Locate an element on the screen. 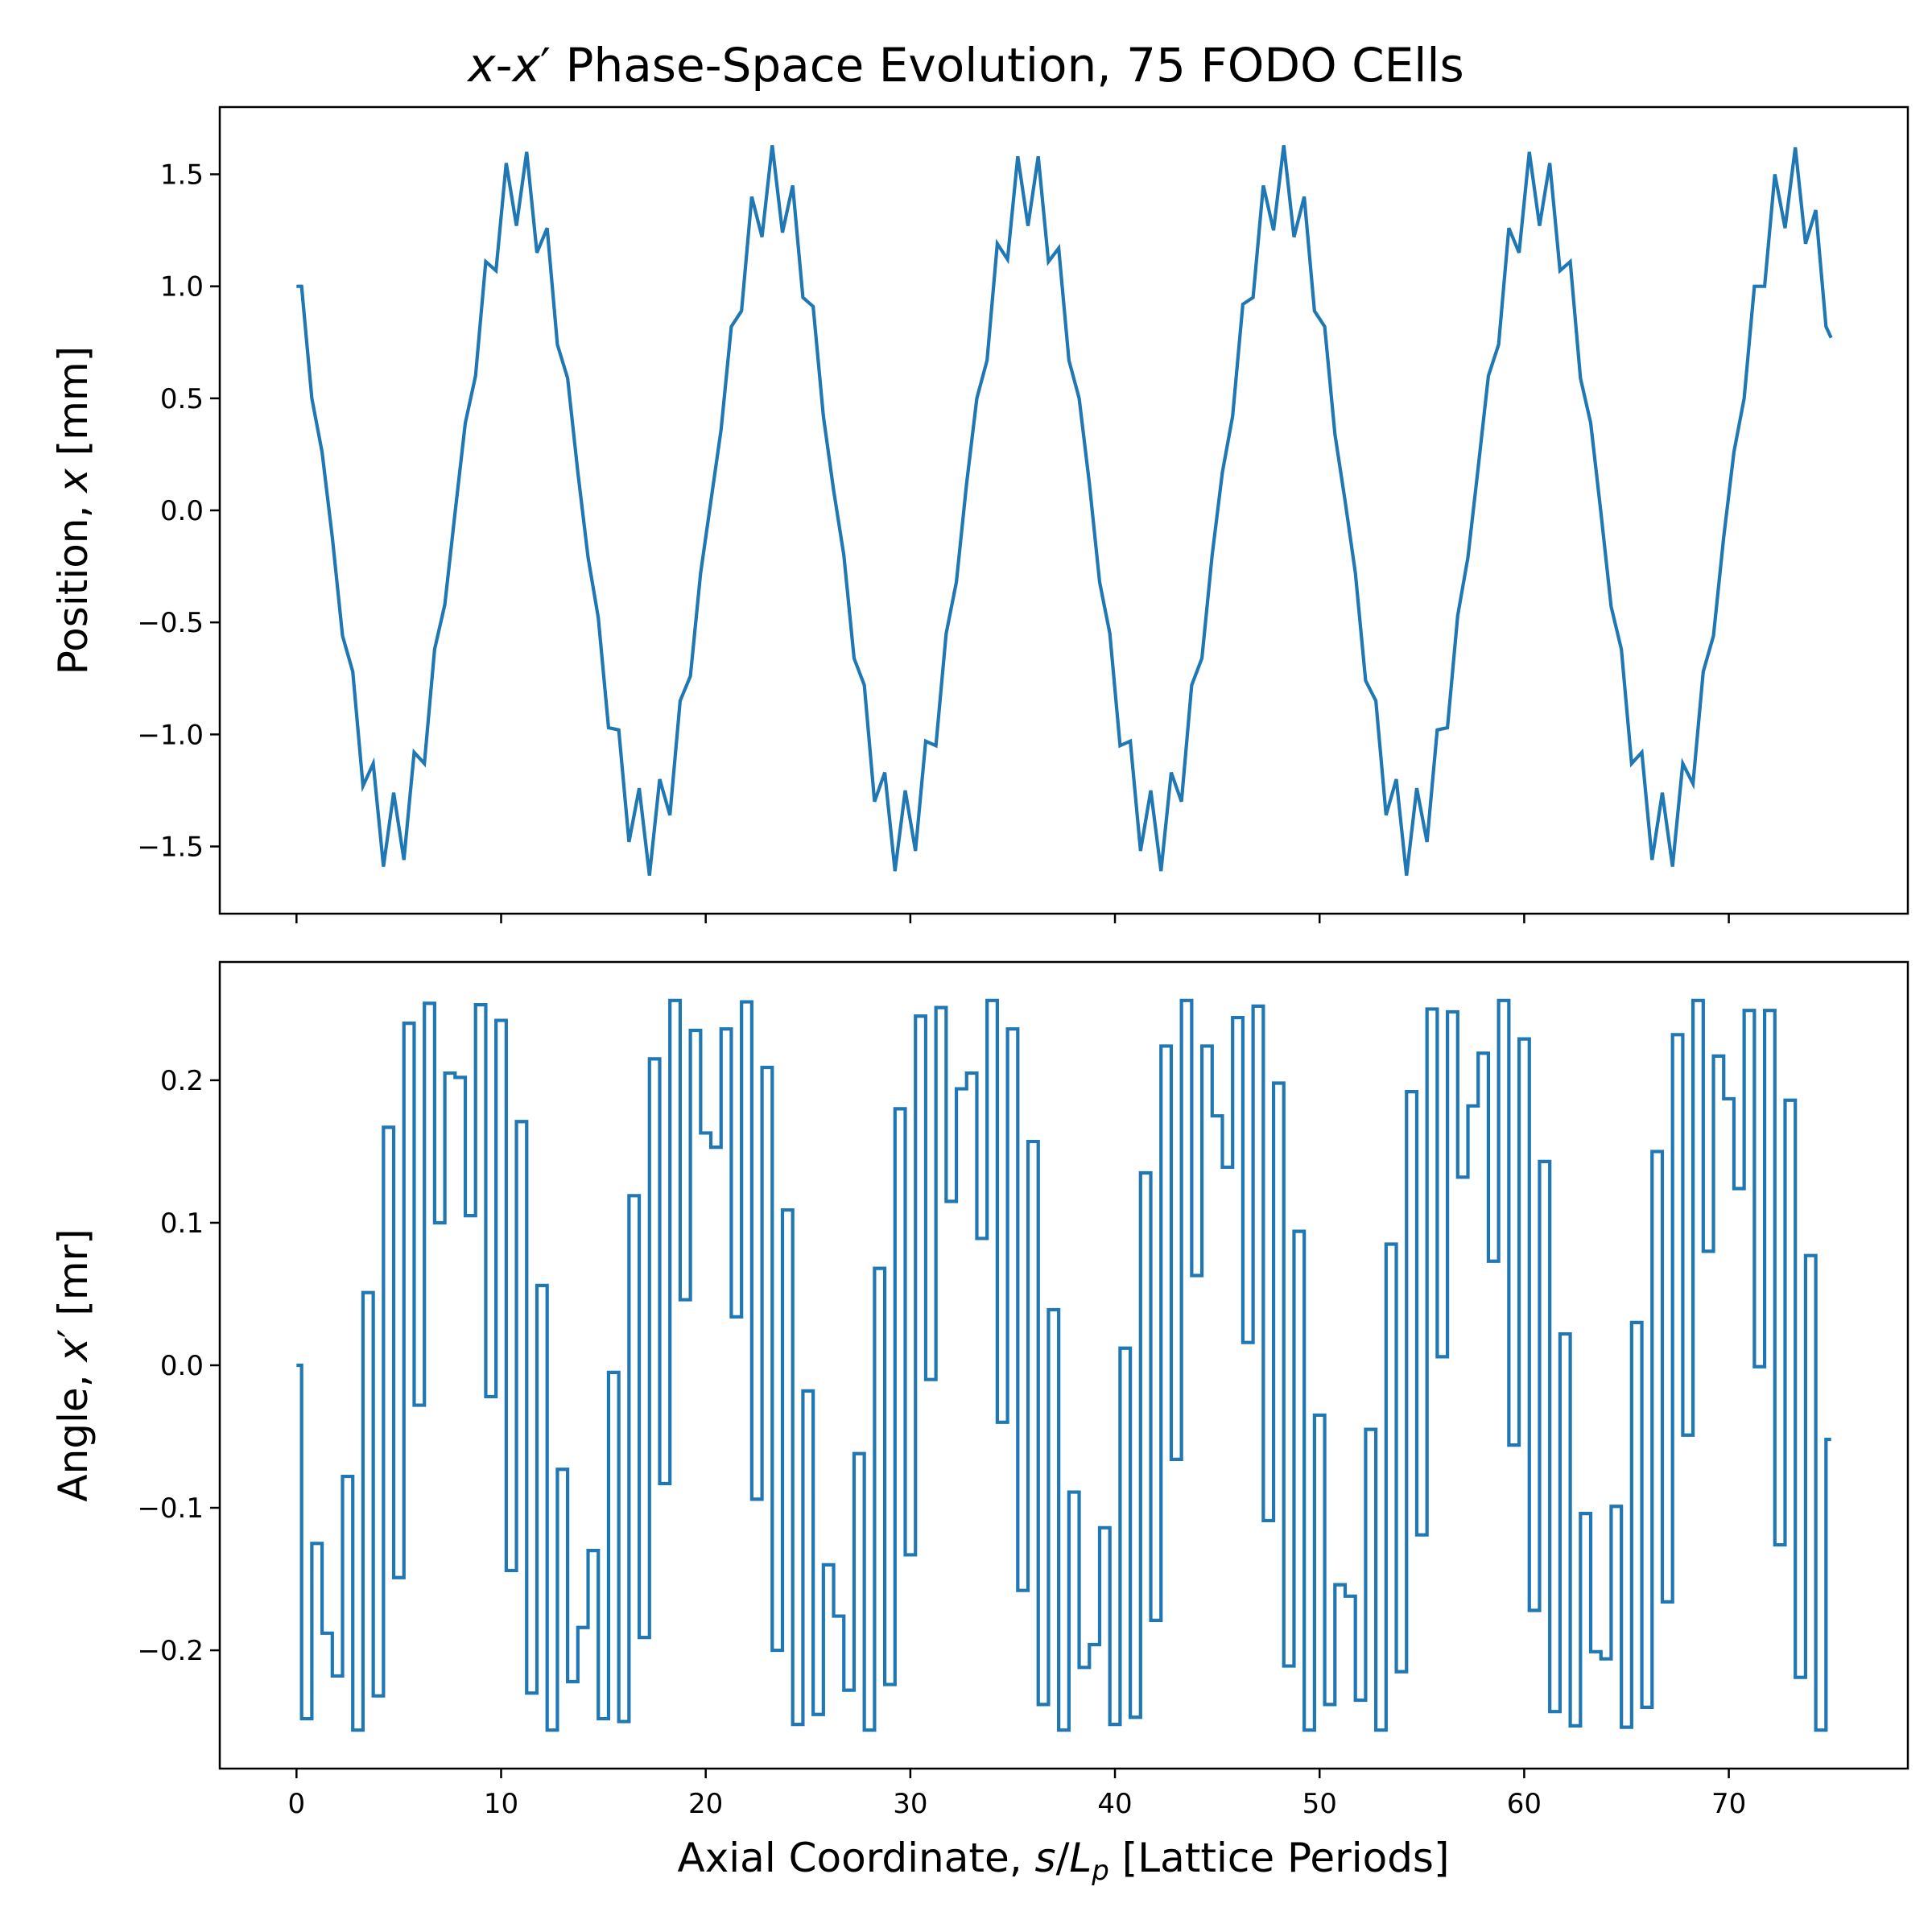 This screenshot has height=1932, width=1932. angle-y-ticks: −0.2 −0.1 0.0 0.1 0.2 is located at coordinates (178, 1366).